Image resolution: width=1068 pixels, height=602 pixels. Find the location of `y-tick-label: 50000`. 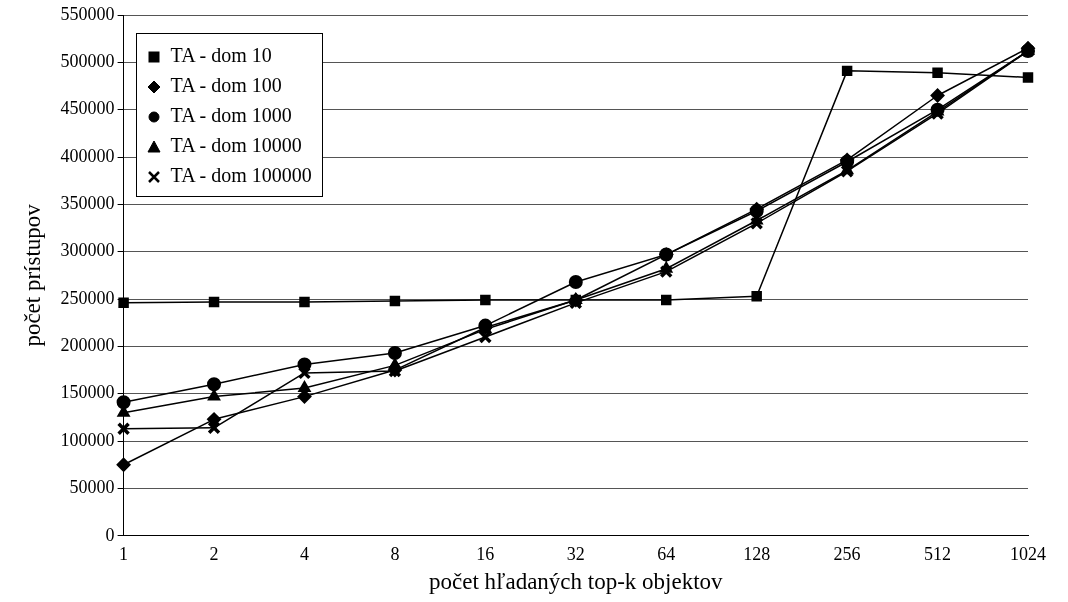

y-tick-label: 50000 is located at coordinates (92, 487).